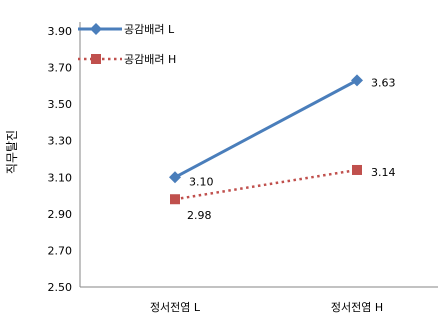  Describe the element at coordinates (150, 59) in the screenshot. I see `legend-label: 공감배려 H` at that location.